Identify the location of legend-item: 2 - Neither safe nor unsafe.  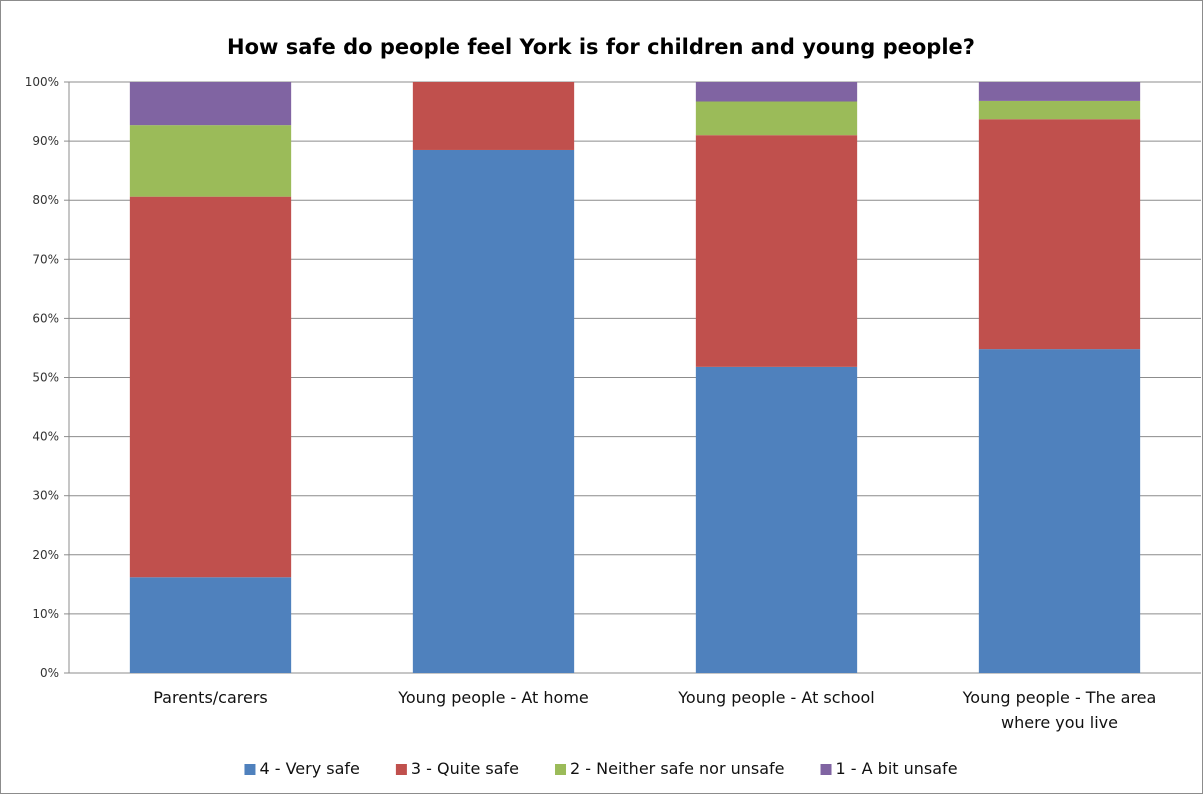
(670, 768).